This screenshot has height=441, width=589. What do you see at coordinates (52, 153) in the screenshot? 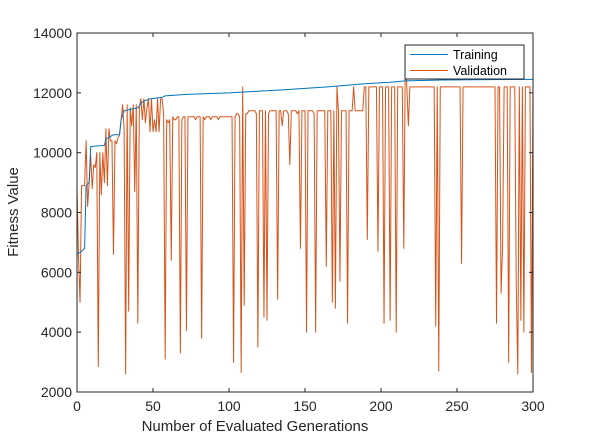
I see `y-tick-label: 10000` at bounding box center [52, 153].